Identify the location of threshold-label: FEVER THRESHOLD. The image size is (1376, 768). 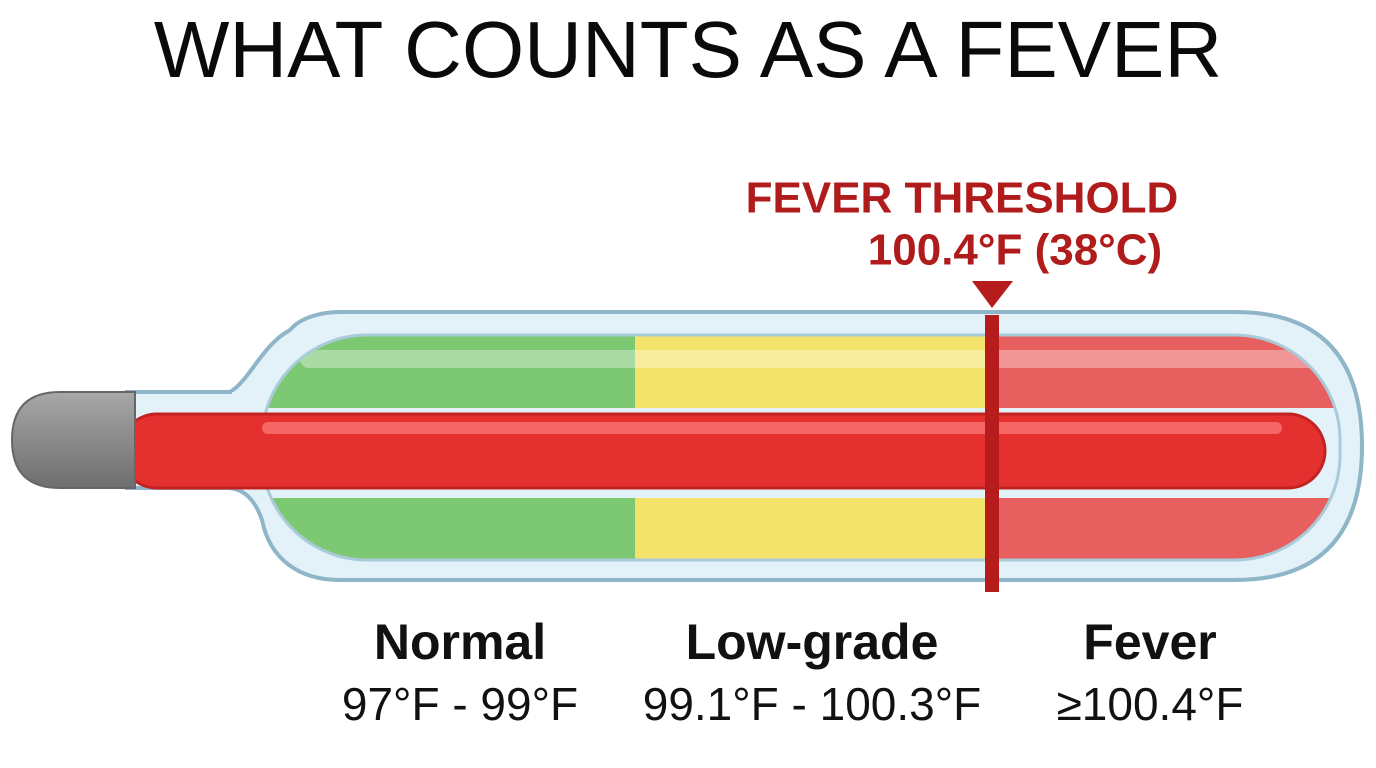
(962, 198).